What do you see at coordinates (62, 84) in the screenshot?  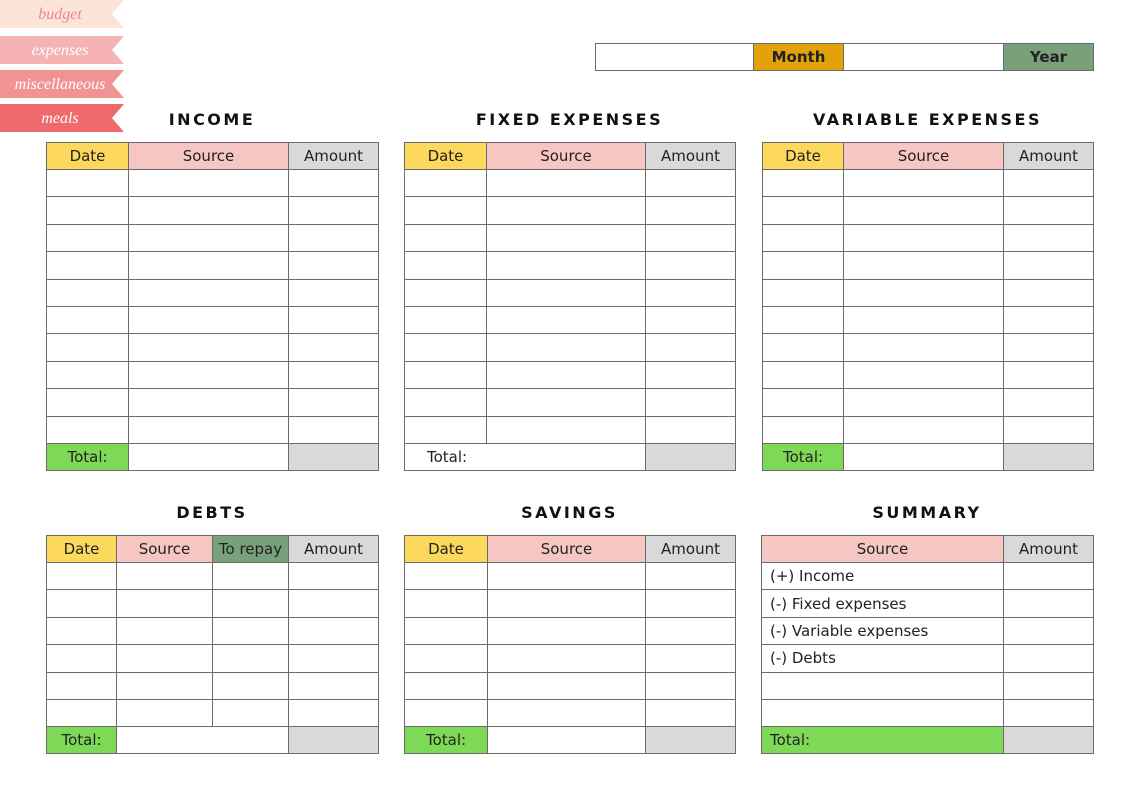 I see `tab: miscellaneous` at bounding box center [62, 84].